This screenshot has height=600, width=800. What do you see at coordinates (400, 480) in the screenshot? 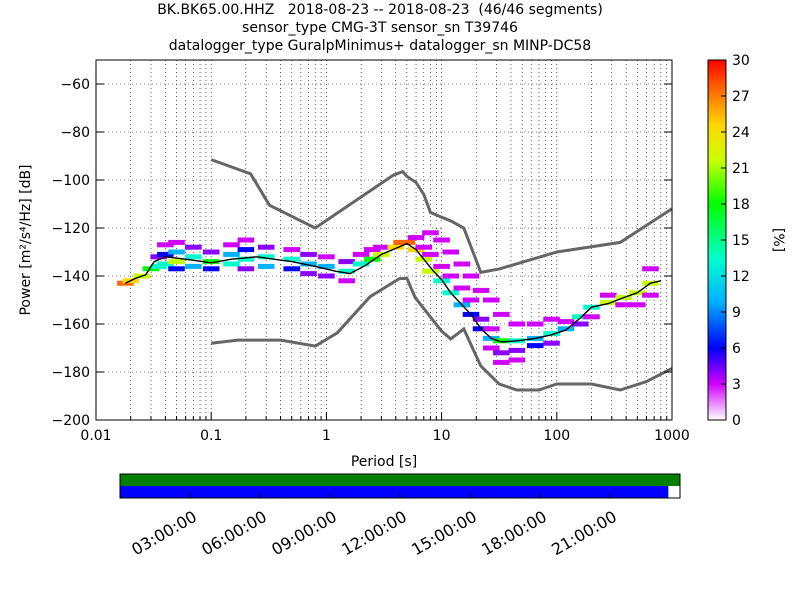
I see `timeline-coverage-bar` at bounding box center [400, 480].